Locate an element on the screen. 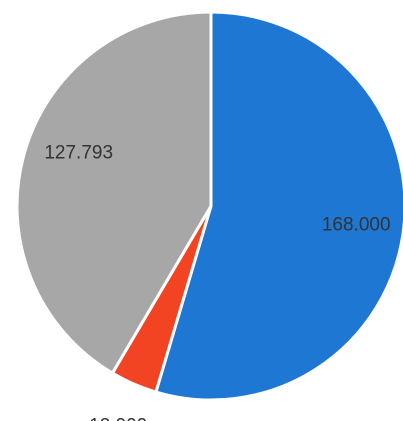  pie-slice-label-1: 168.000 is located at coordinates (356, 225).